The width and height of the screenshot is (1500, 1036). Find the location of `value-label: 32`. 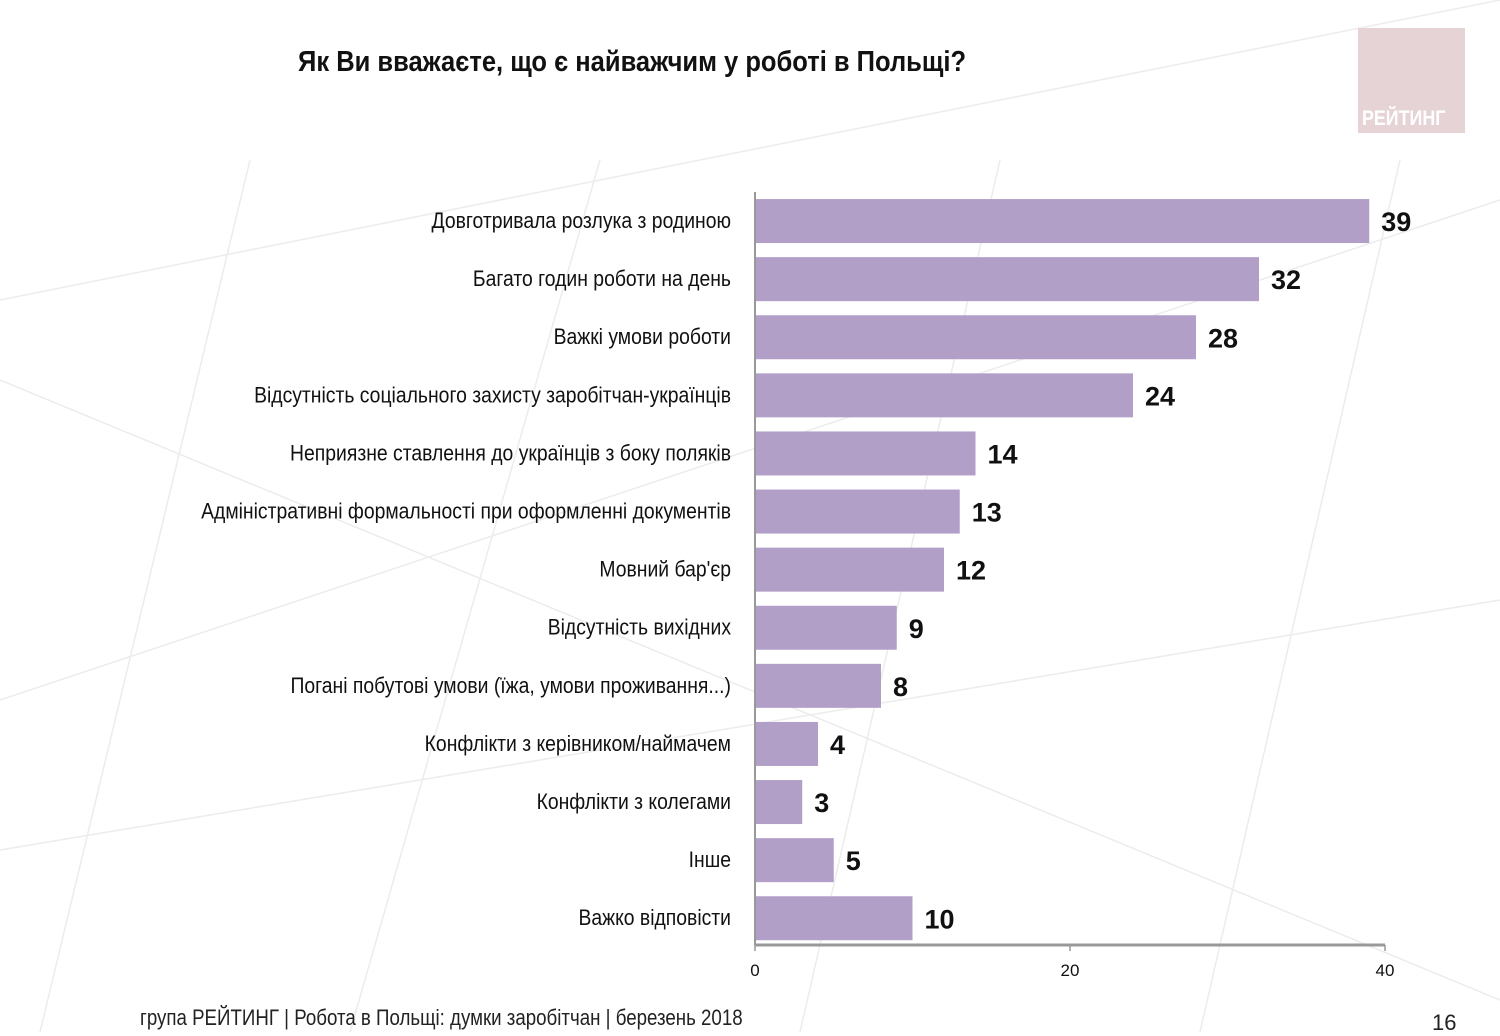

value-label: 32 is located at coordinates (1286, 280).